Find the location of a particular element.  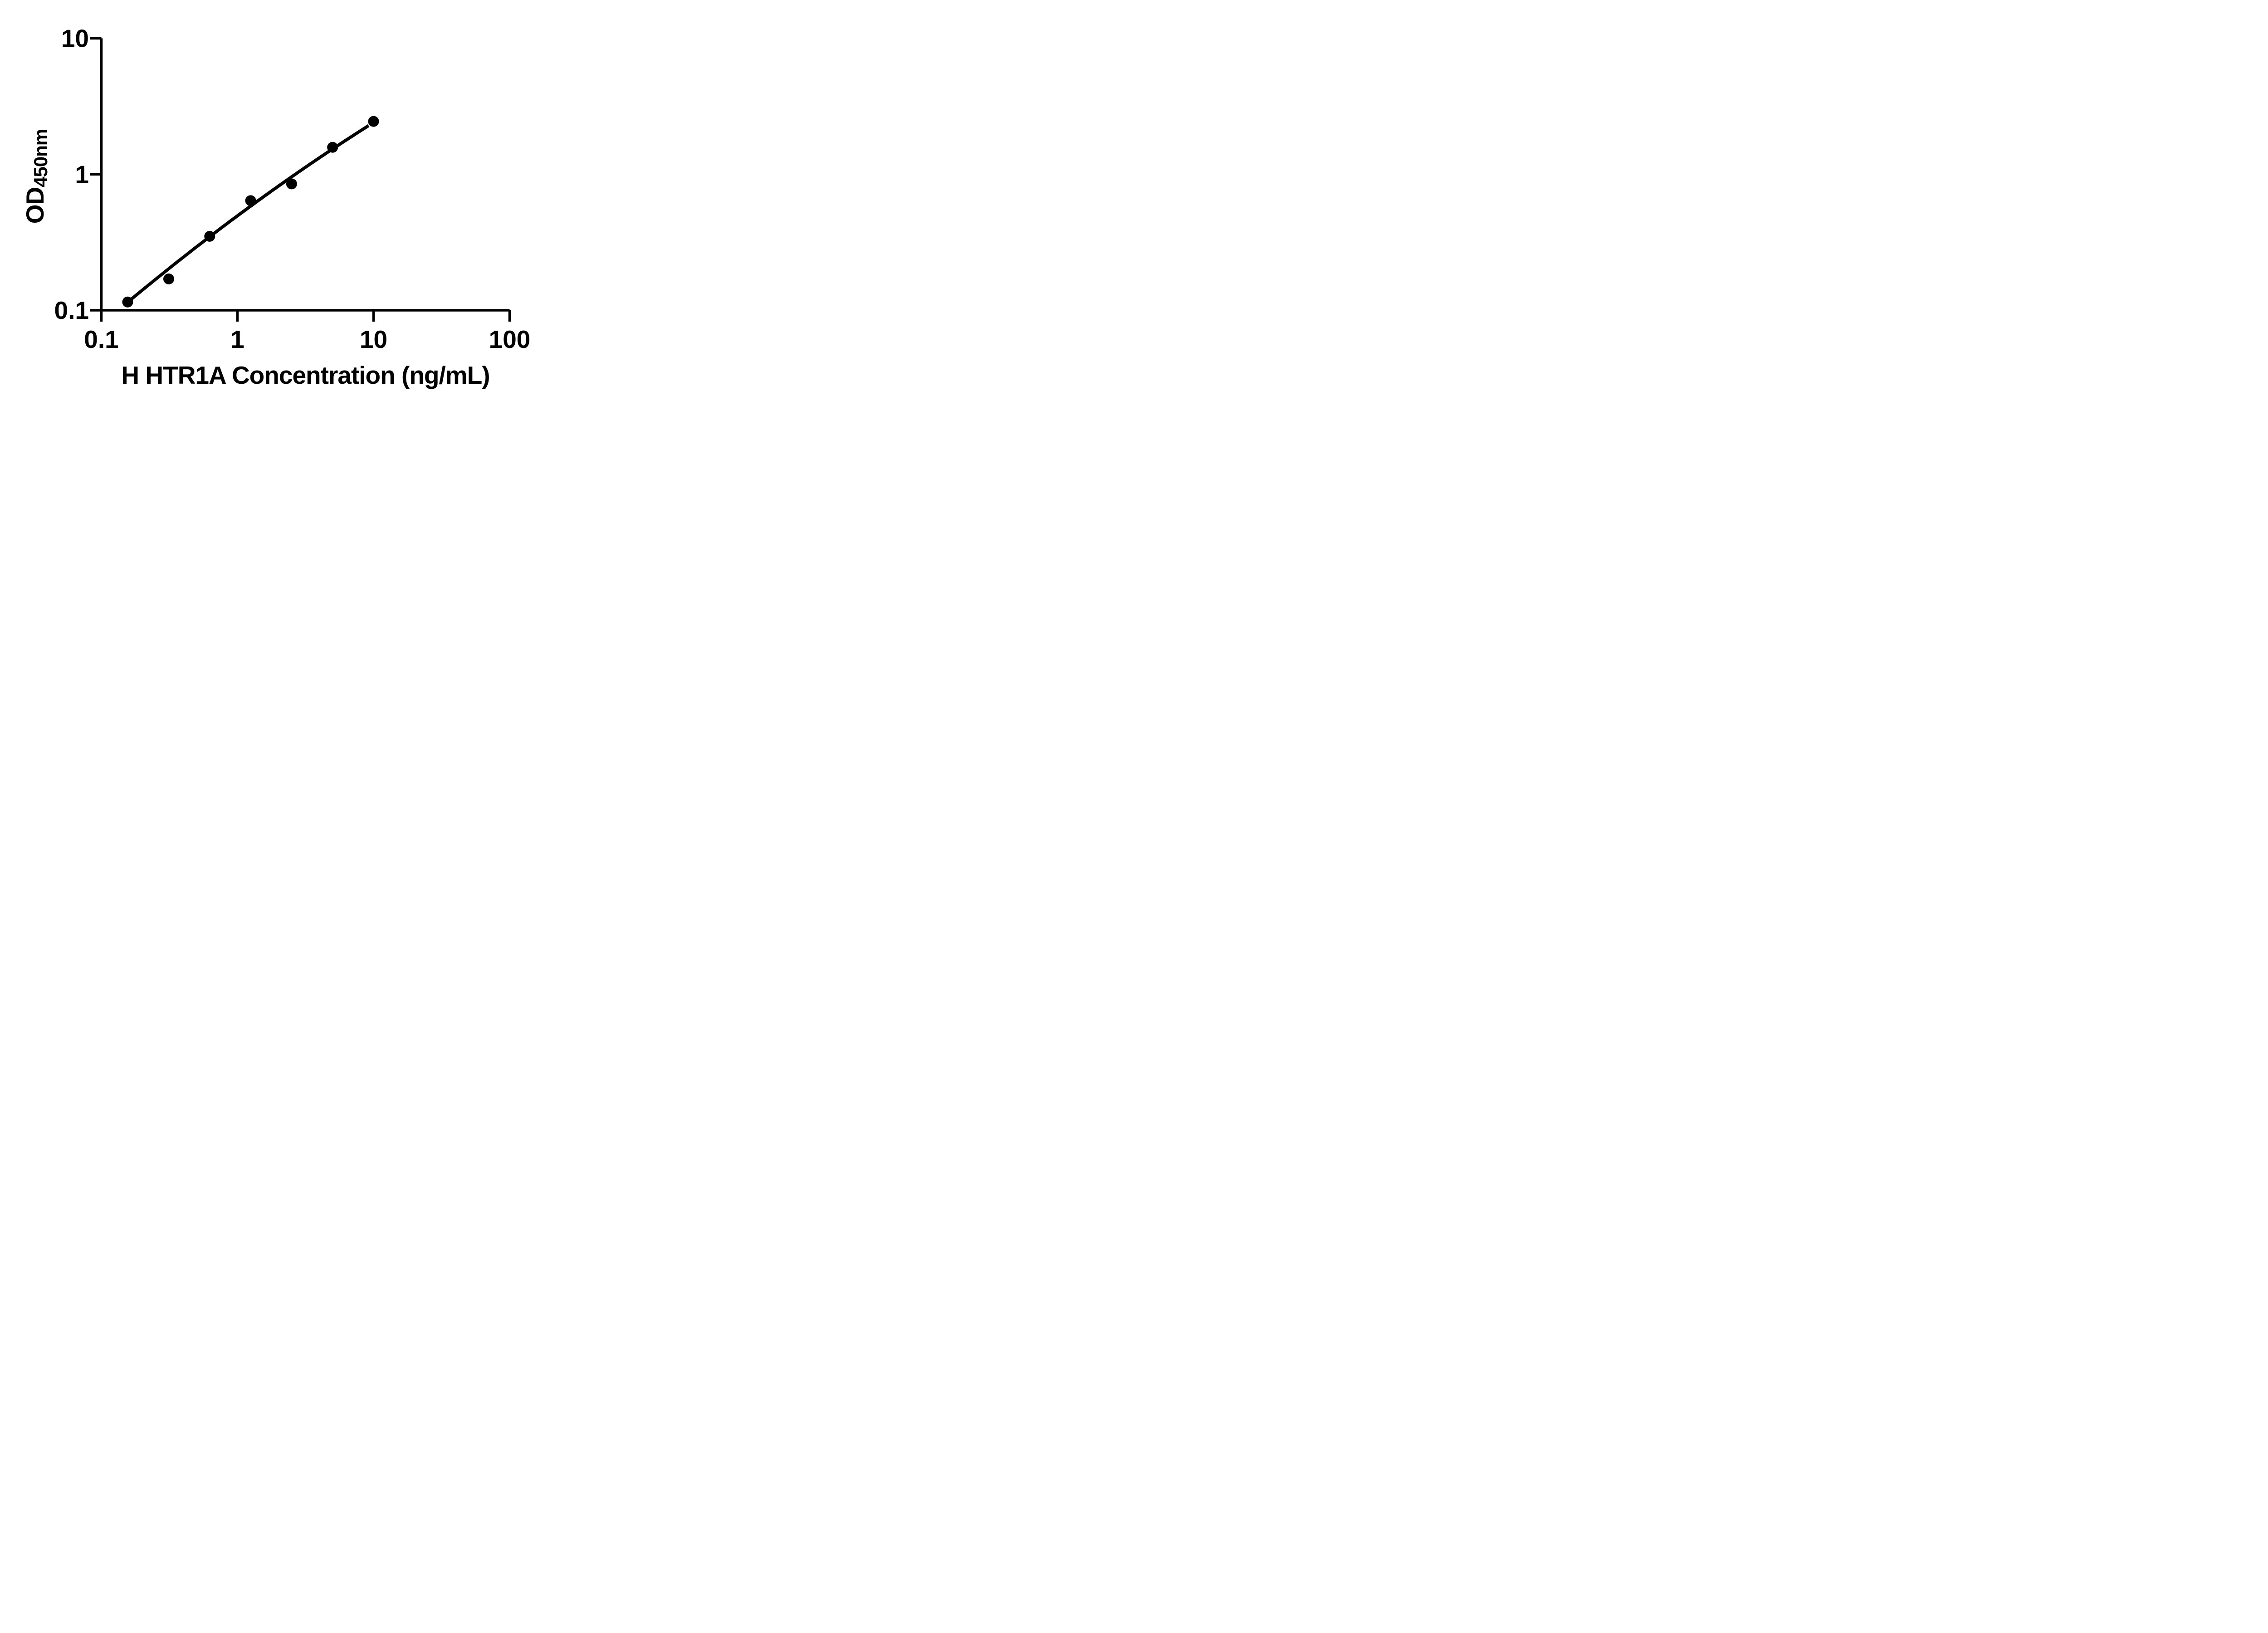

plot-area: 10 1 0.10.1 1 10 100 is located at coordinates (292, 189).